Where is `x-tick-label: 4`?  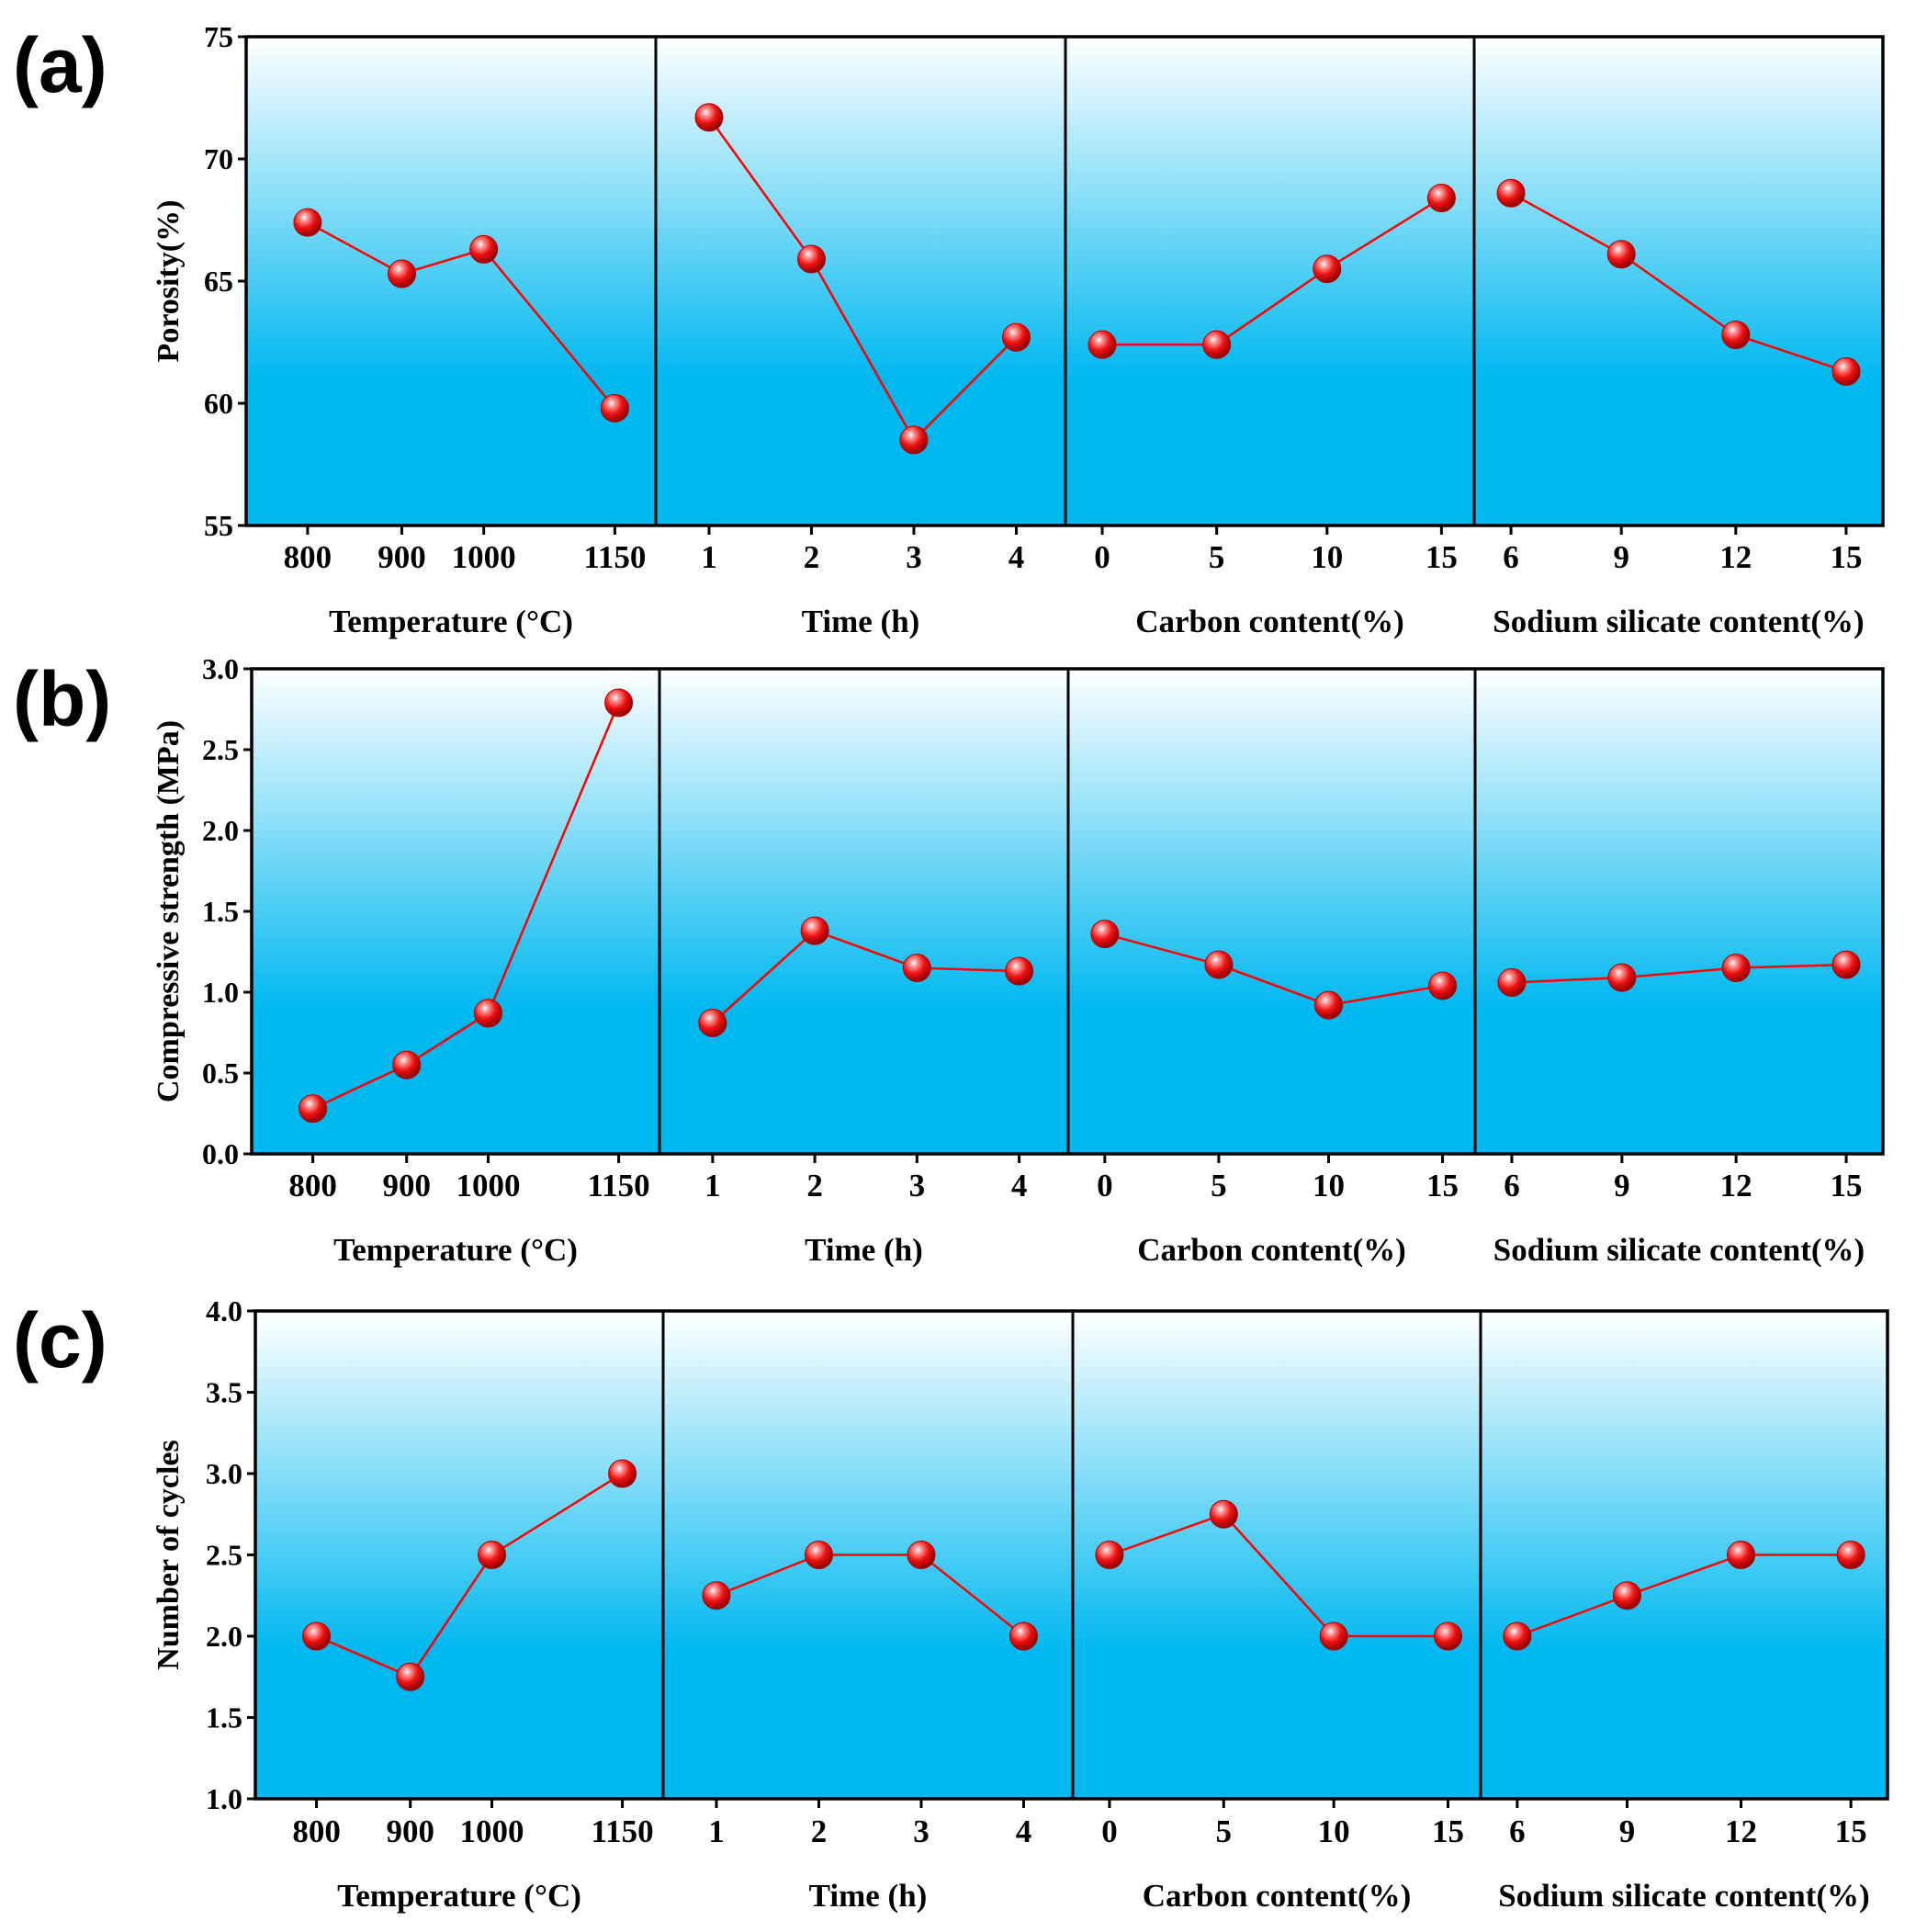
x-tick-label: 4 is located at coordinates (1019, 1185).